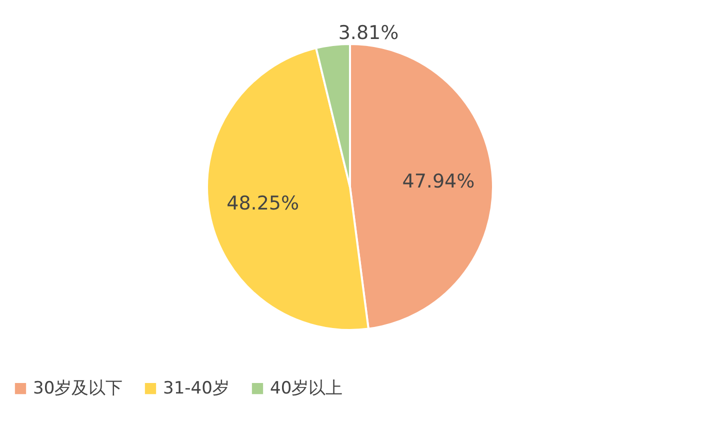 The width and height of the screenshot is (722, 434). What do you see at coordinates (438, 181) in the screenshot?
I see `data-label: 47.94%` at bounding box center [438, 181].